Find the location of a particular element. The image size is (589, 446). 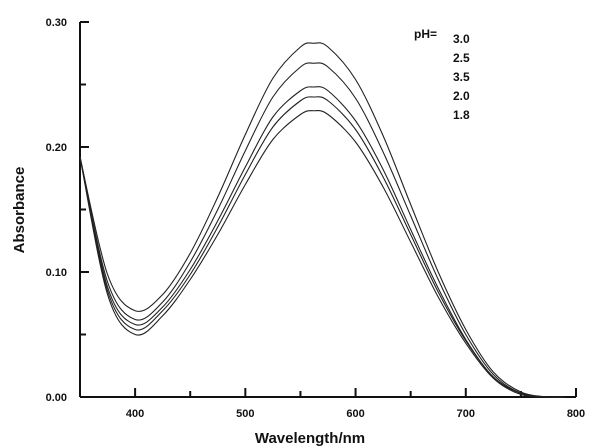

legend: pH= 3.0 2.5 3.5 2.0 1.8 is located at coordinates (442, 74).